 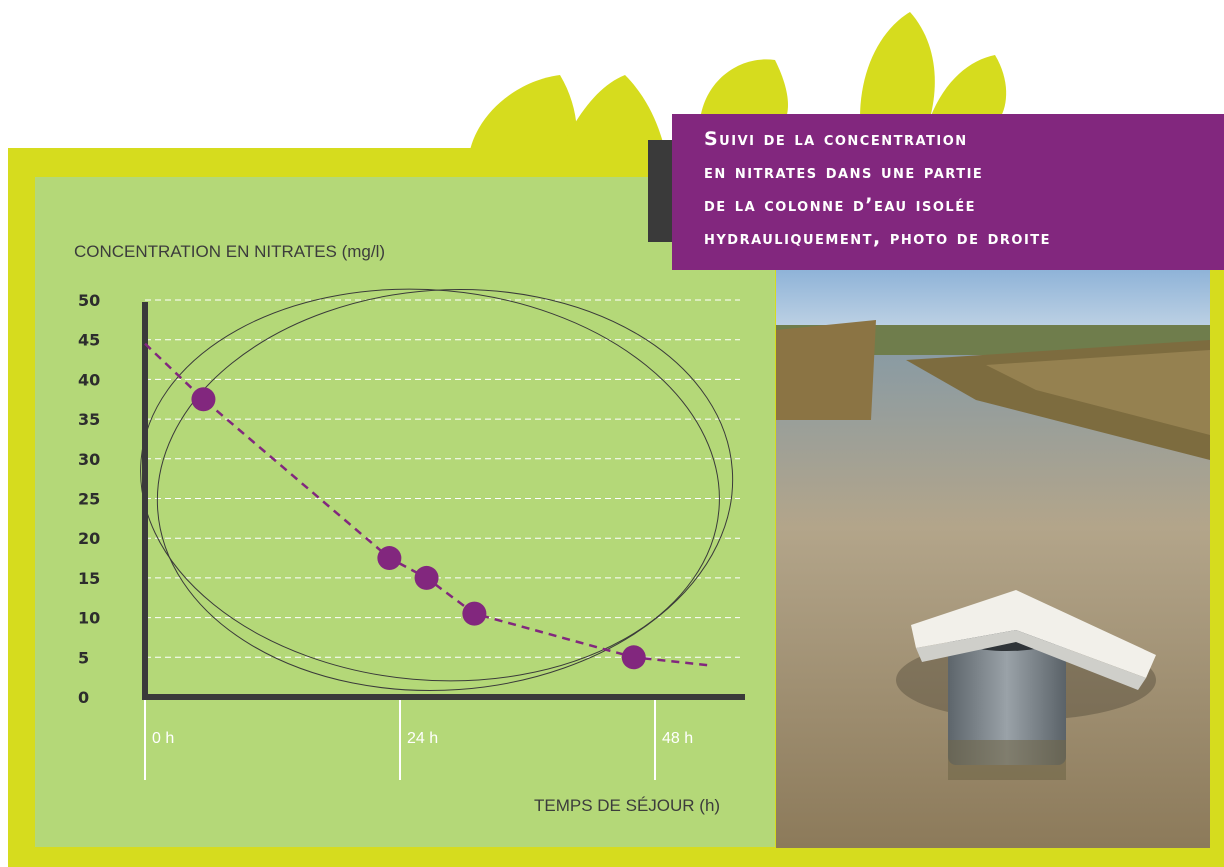 What do you see at coordinates (89, 340) in the screenshot?
I see `y-tick-label: 45` at bounding box center [89, 340].